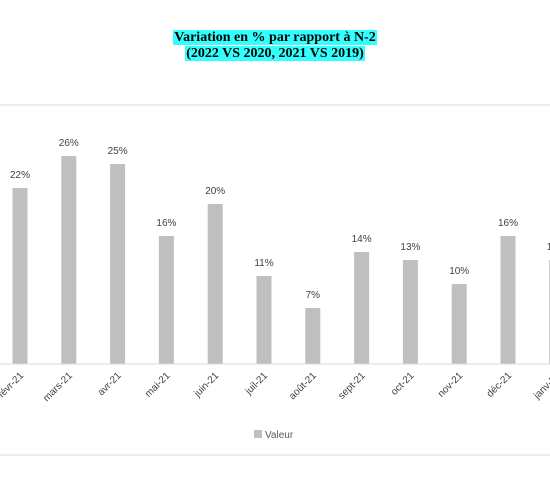  What do you see at coordinates (279, 435) in the screenshot?
I see `legend-label: Valeur` at bounding box center [279, 435].